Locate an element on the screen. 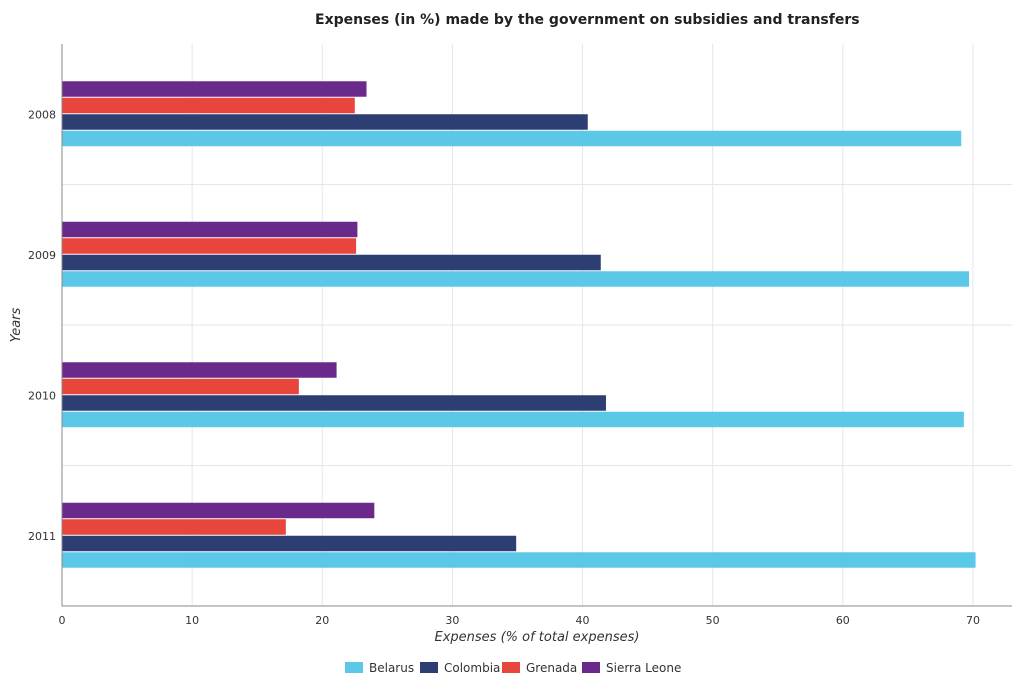 The width and height of the screenshot is (1019, 700). y-axis-label: Years is located at coordinates (16, 324).